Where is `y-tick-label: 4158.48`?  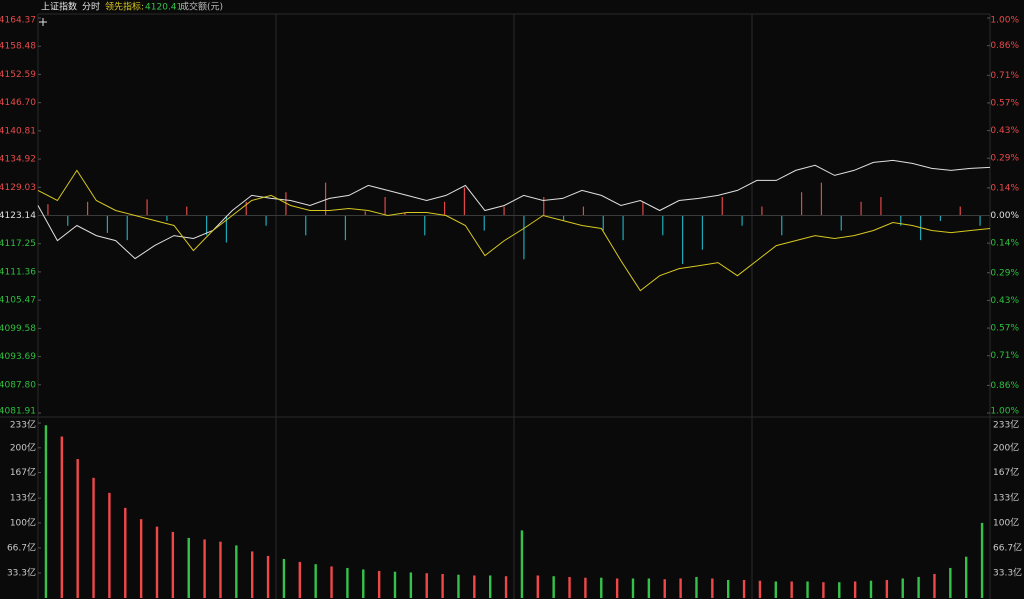 y-tick-label: 4158.48 is located at coordinates (18, 47).